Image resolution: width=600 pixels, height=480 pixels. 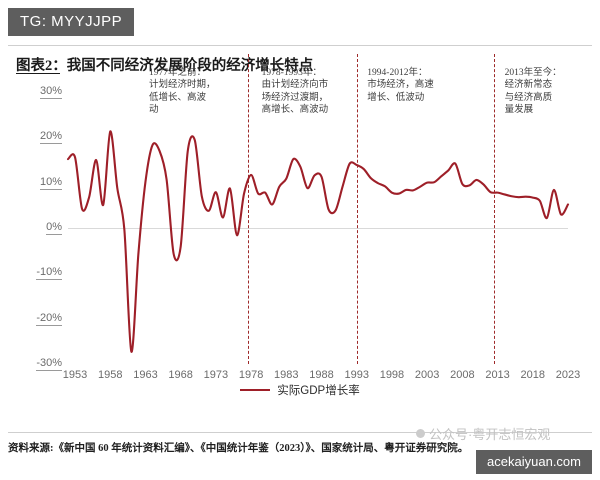 I want to click on y-axis-tick: -20%, so click(x=49, y=318).